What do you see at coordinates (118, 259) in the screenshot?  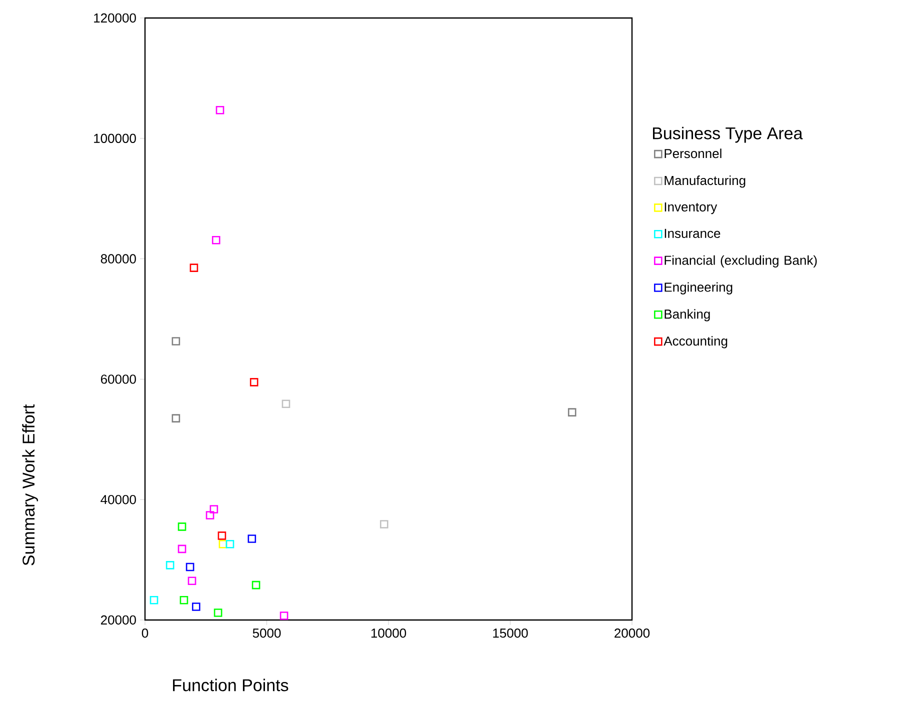 I see `y-tick-label: 80000` at bounding box center [118, 259].